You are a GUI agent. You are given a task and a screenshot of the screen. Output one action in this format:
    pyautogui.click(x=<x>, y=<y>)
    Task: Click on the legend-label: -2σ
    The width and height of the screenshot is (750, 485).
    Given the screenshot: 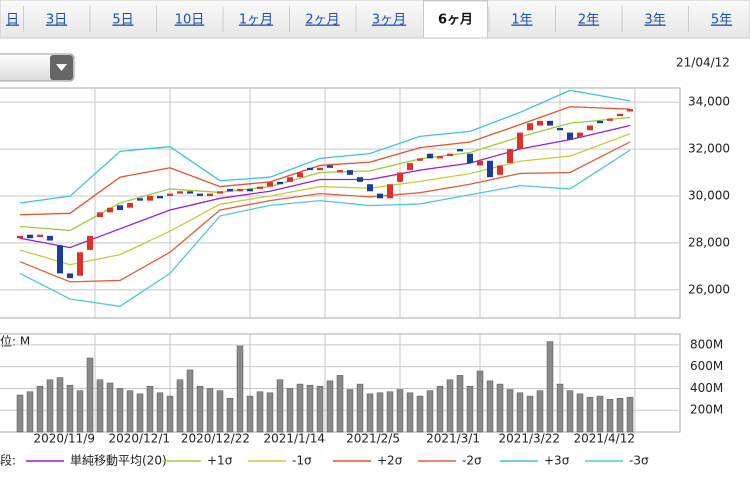 What is the action you would take?
    pyautogui.click(x=472, y=461)
    